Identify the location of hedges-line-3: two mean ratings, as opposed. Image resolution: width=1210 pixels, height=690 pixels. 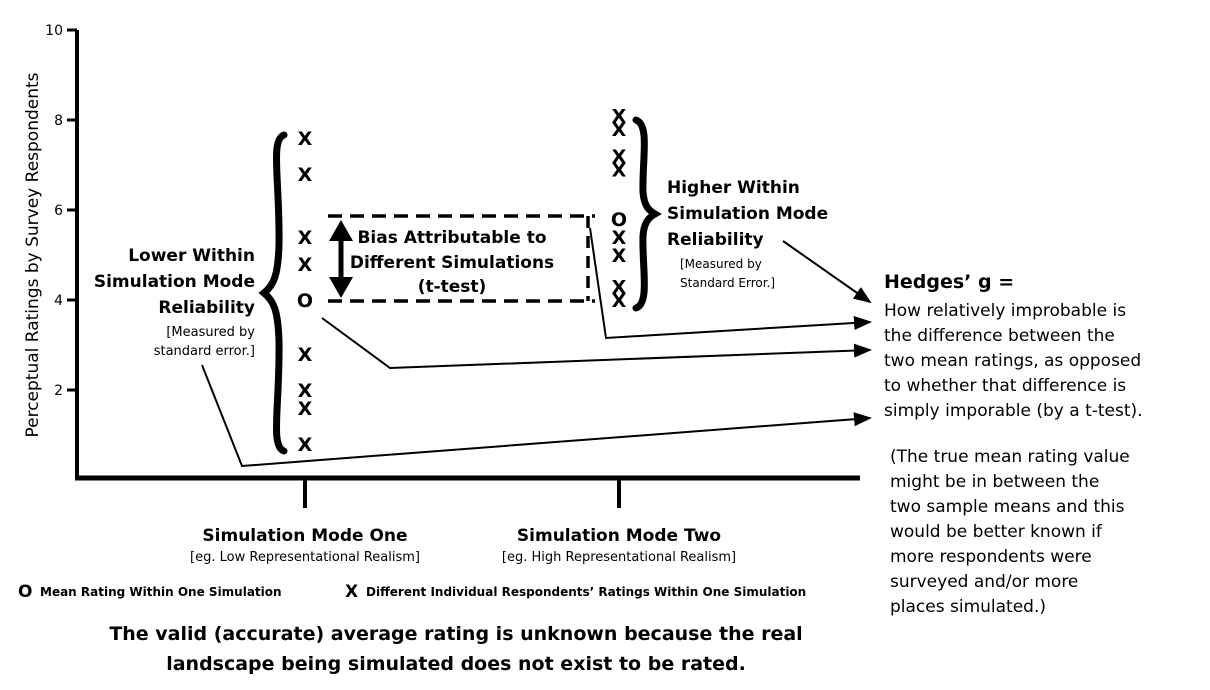
(1012, 361).